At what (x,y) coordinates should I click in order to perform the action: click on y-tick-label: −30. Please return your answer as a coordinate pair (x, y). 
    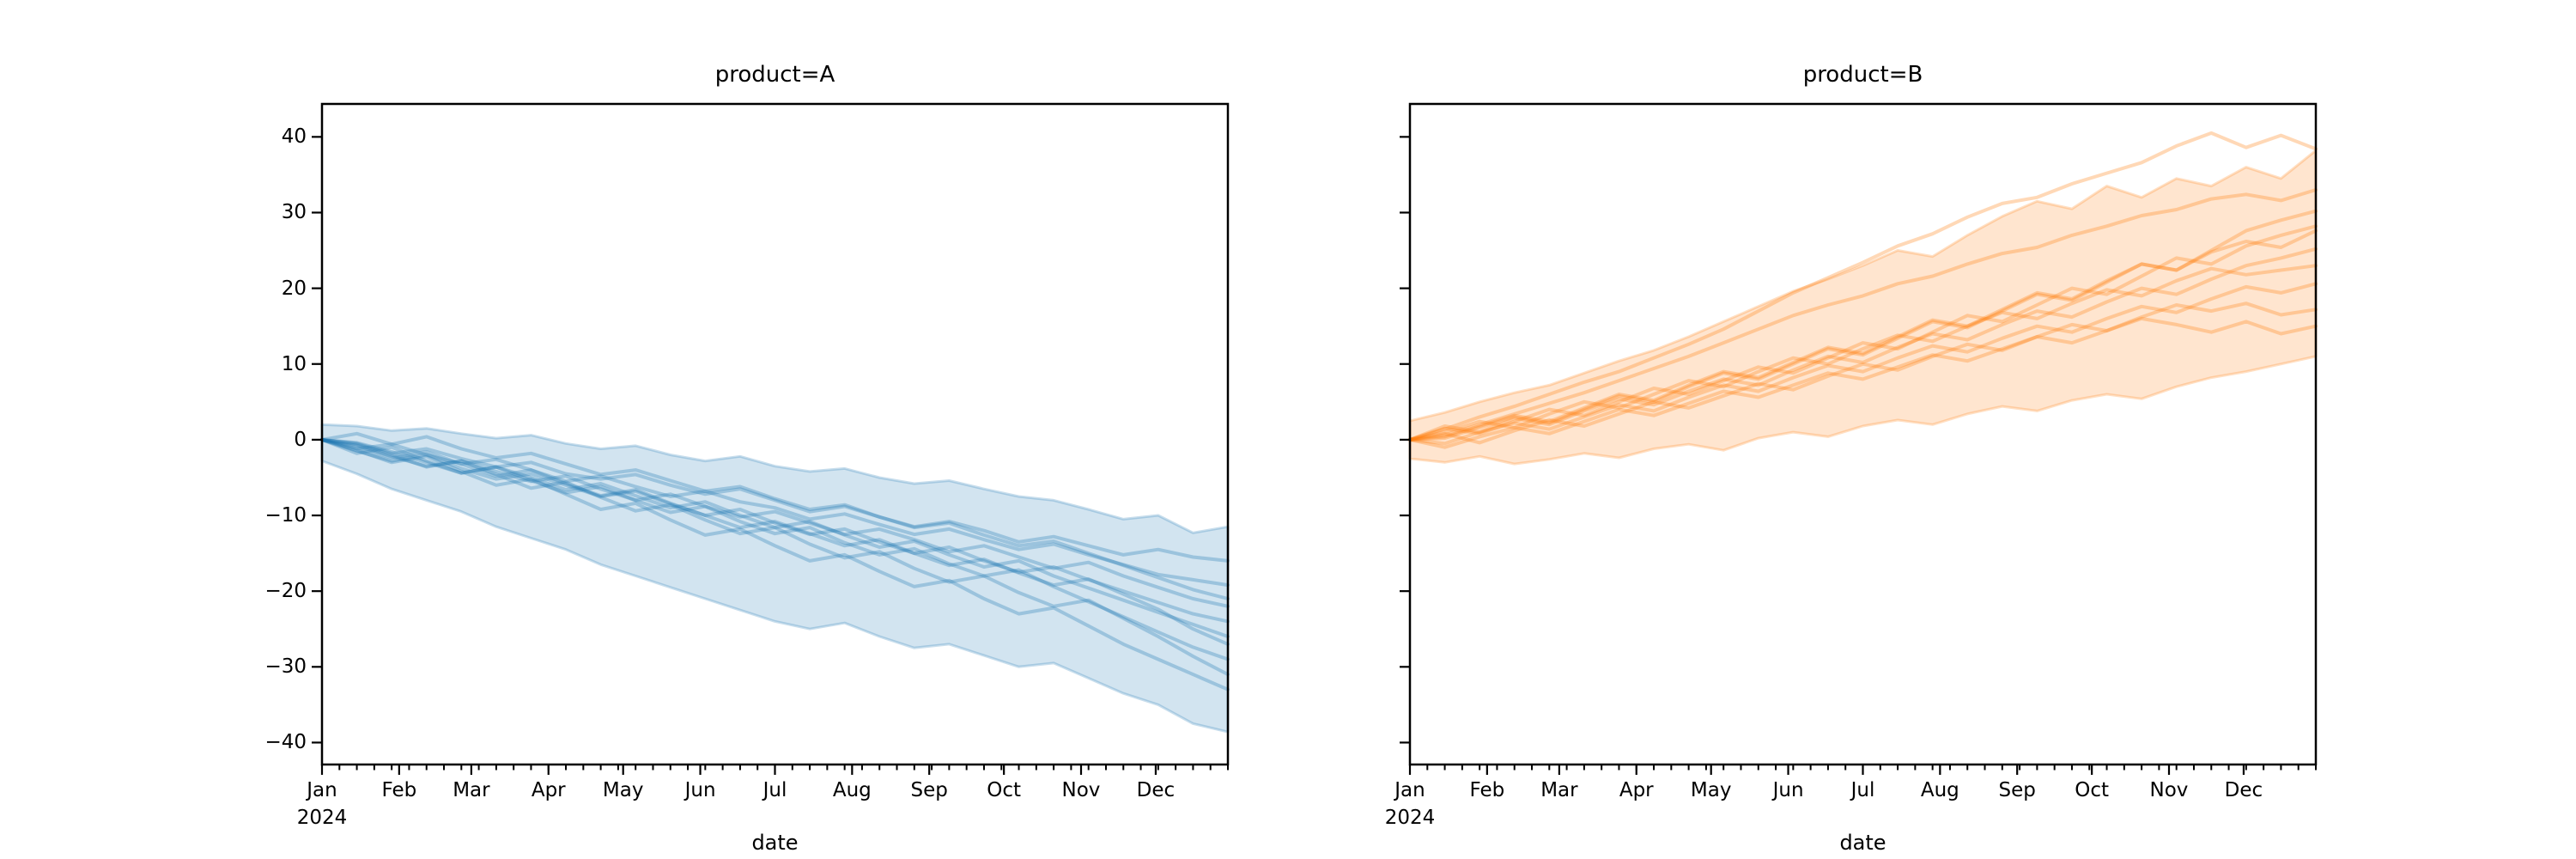
    Looking at the image, I should click on (285, 667).